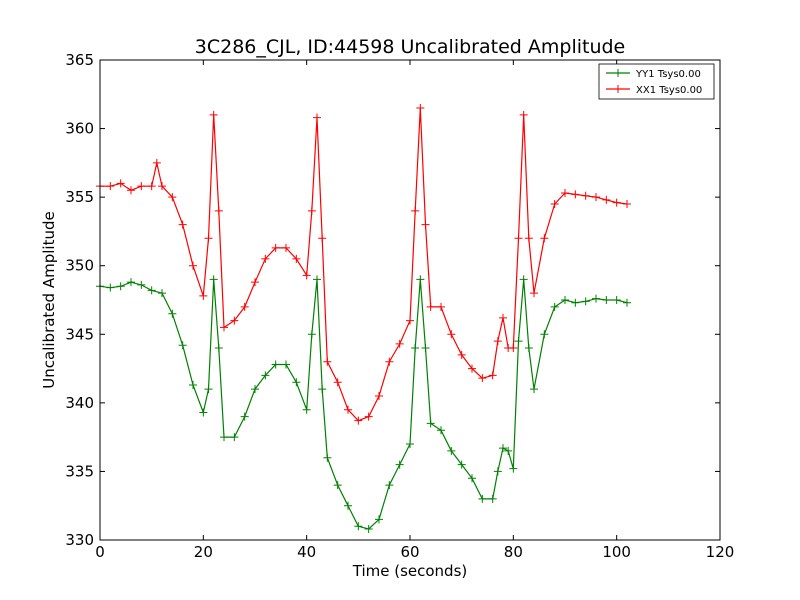  I want to click on legend-label: XX1 Tsys0.00, so click(669, 90).